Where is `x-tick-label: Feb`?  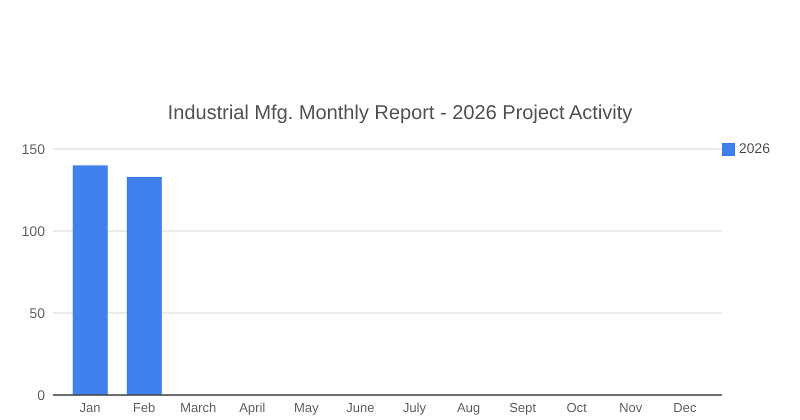
x-tick-label: Feb is located at coordinates (144, 408).